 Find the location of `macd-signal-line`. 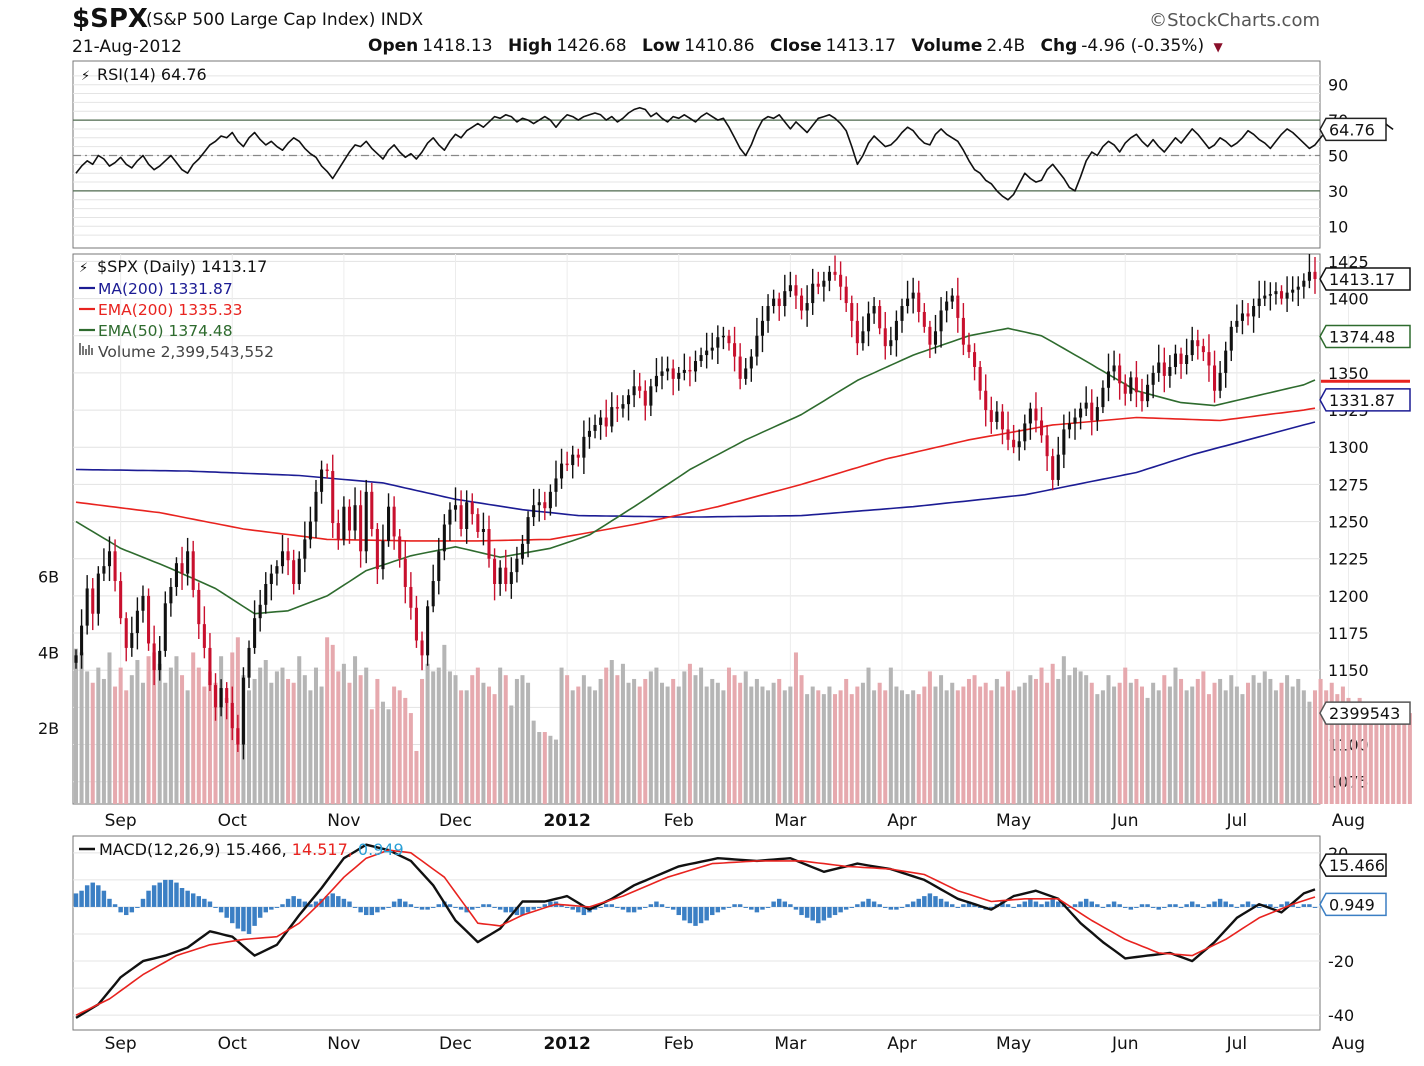

macd-signal-line is located at coordinates (695, 932).